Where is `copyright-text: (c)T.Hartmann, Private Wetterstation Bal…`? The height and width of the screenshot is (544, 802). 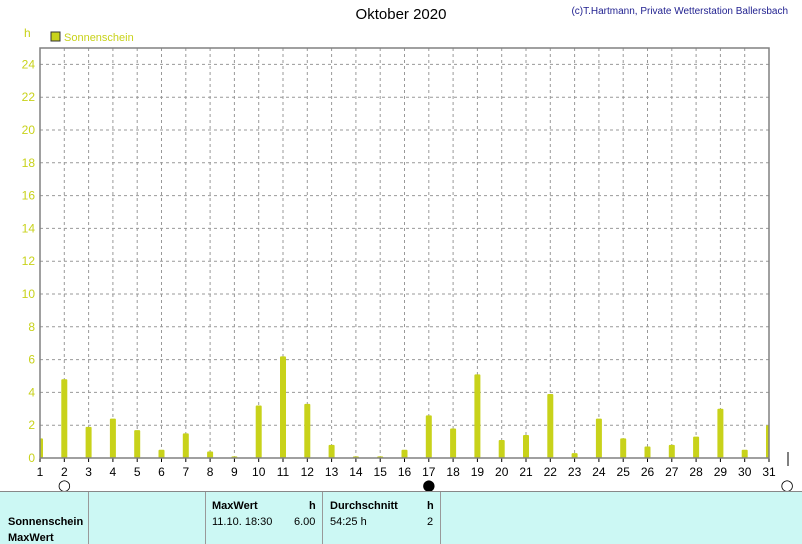 copyright-text: (c)T.Hartmann, Private Wetterstation Bal… is located at coordinates (679, 11).